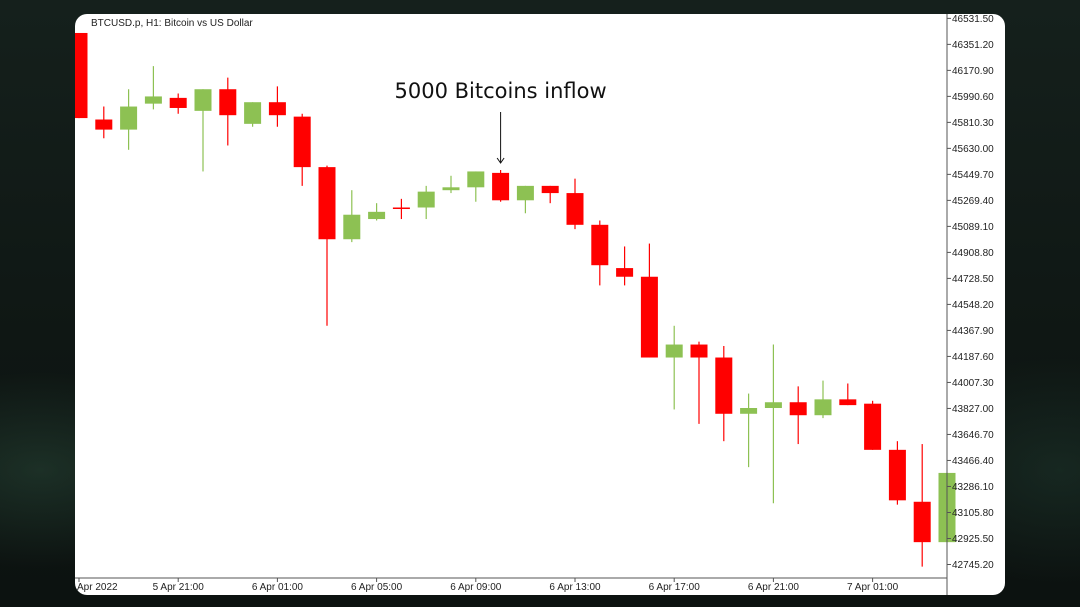 The image size is (1080, 607). Describe the element at coordinates (973, 409) in the screenshot. I see `y-tick-label: 43827.00` at that location.